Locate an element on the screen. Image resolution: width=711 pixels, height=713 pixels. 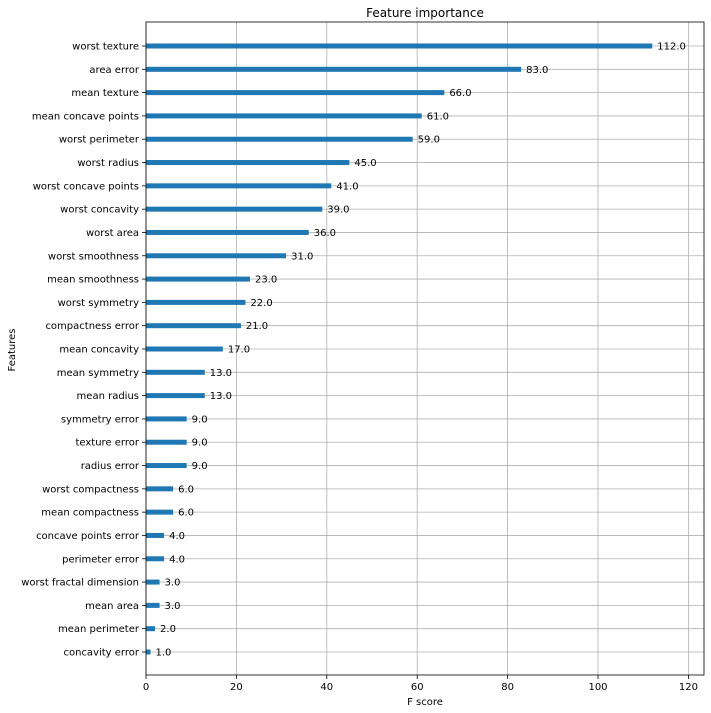
value-label: 83.0 is located at coordinates (537, 70).